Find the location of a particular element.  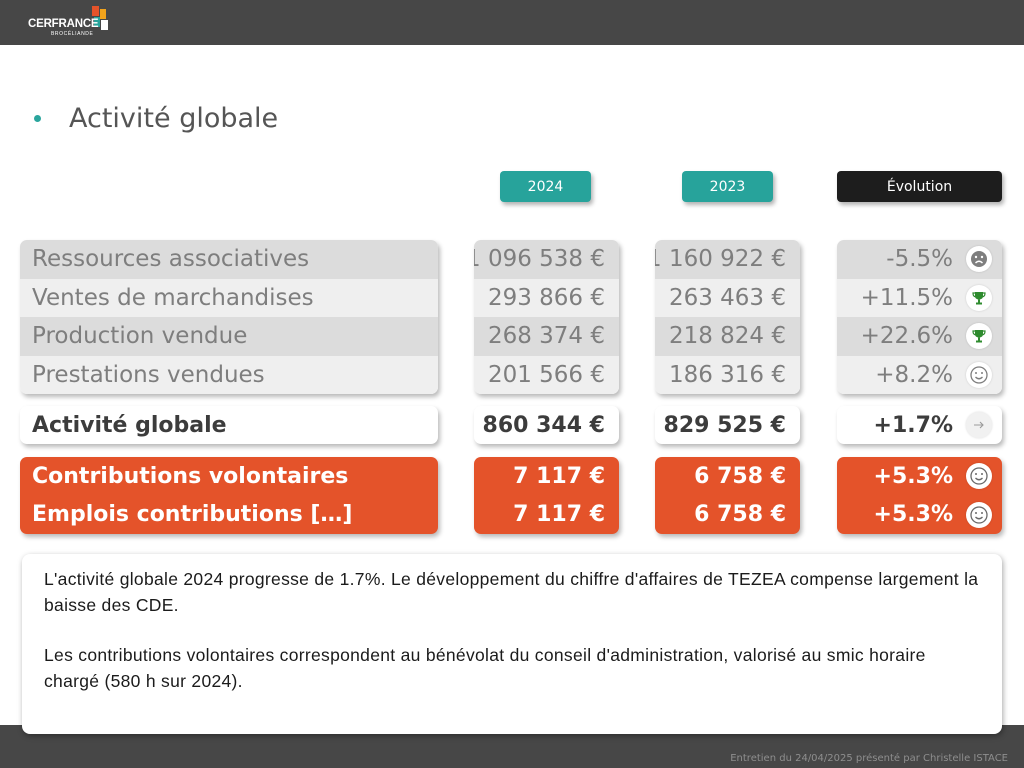

contributions-evolution-box: +5.3% +5.3% is located at coordinates (919, 495).